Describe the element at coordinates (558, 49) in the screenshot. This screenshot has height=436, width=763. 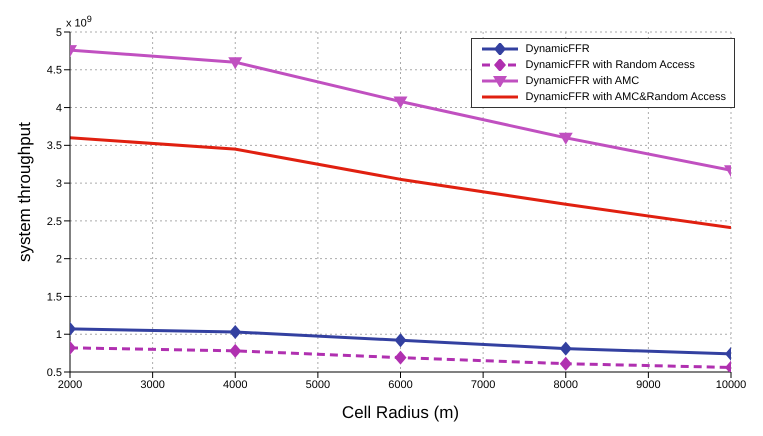
I see `legend-label: DynamicFFR` at that location.